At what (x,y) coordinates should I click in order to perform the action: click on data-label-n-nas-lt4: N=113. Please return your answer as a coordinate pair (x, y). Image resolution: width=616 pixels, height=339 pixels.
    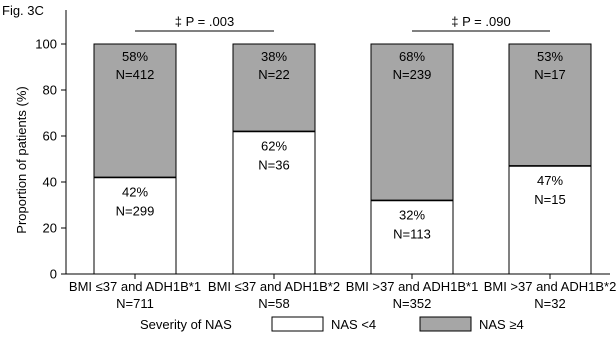
    Looking at the image, I should click on (412, 233).